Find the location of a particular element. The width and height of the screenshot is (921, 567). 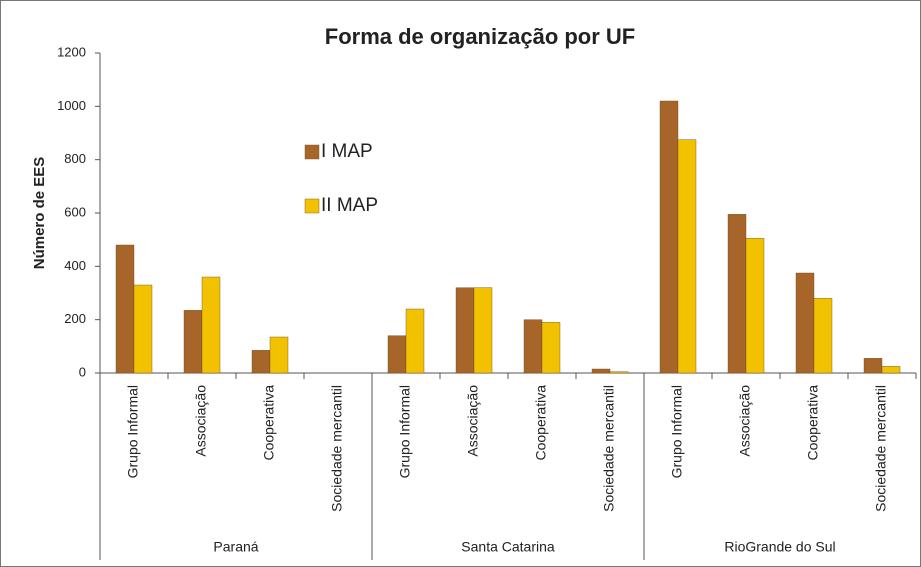

y-tick-label: 200 is located at coordinates (75, 318).